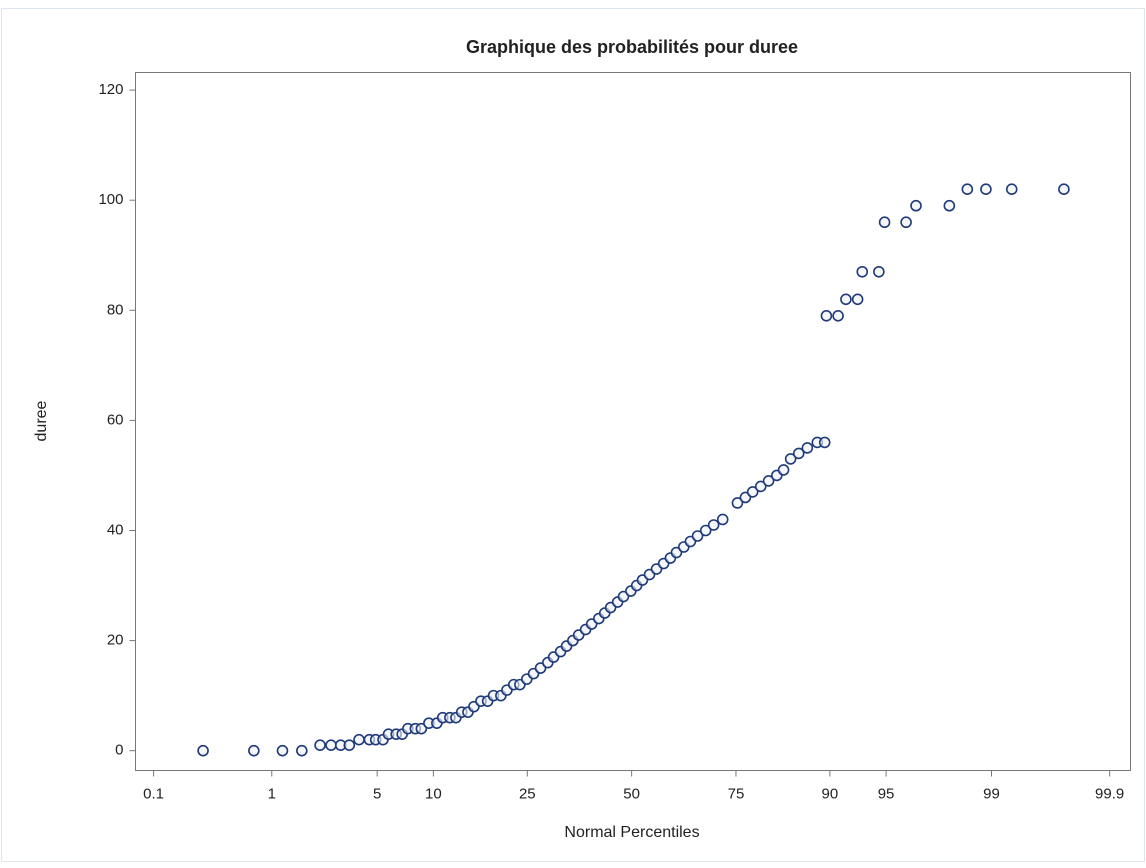  What do you see at coordinates (115, 419) in the screenshot?
I see `y-tick-label: 60` at bounding box center [115, 419].